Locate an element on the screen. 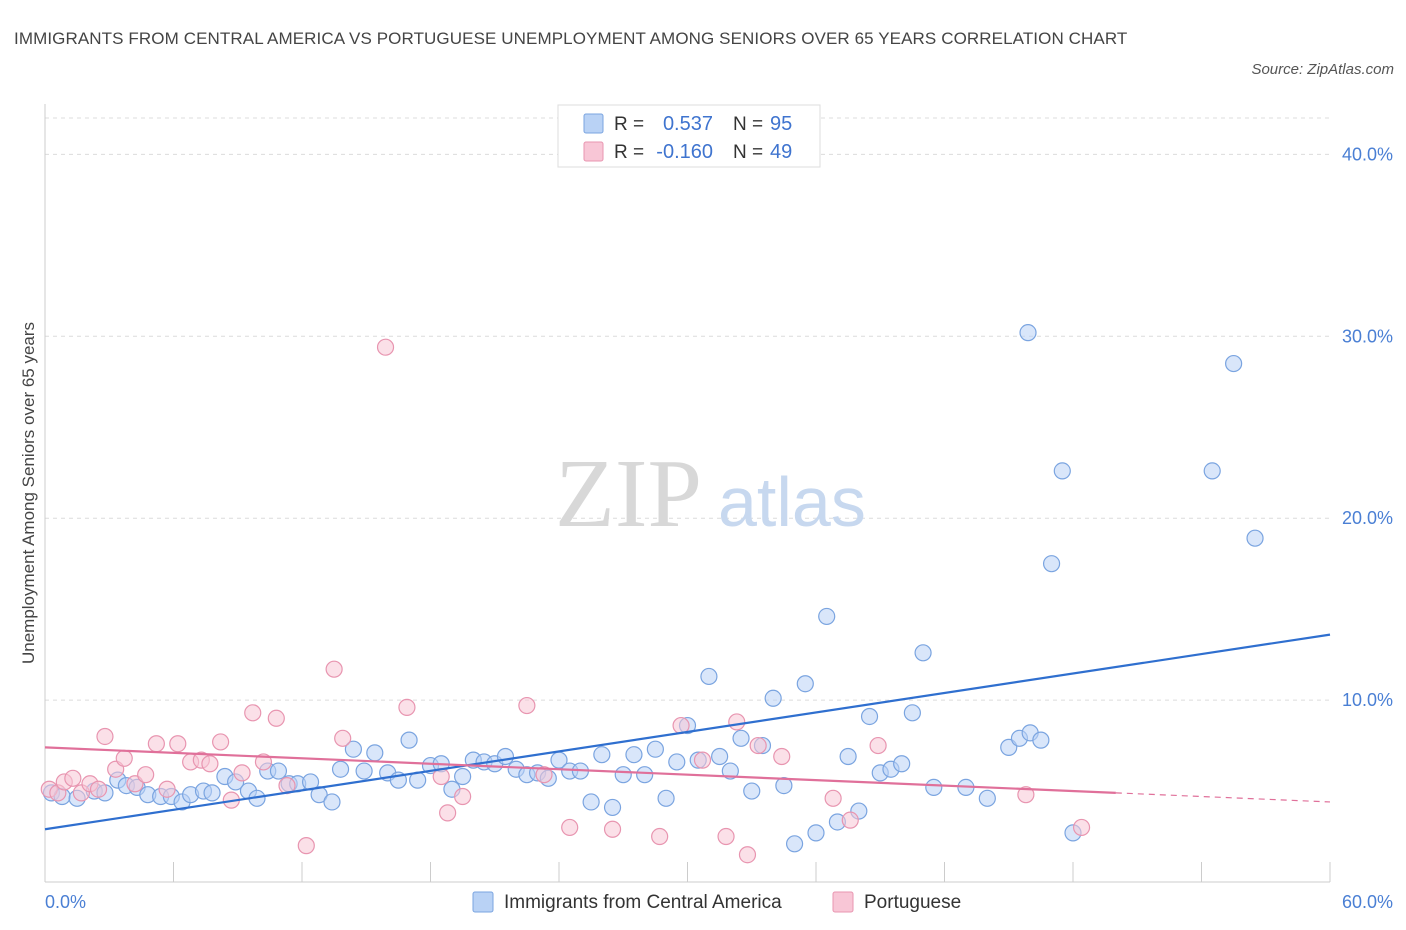 This screenshot has height=930, width=1406. watermark: ZIP atlas is located at coordinates (710, 494).